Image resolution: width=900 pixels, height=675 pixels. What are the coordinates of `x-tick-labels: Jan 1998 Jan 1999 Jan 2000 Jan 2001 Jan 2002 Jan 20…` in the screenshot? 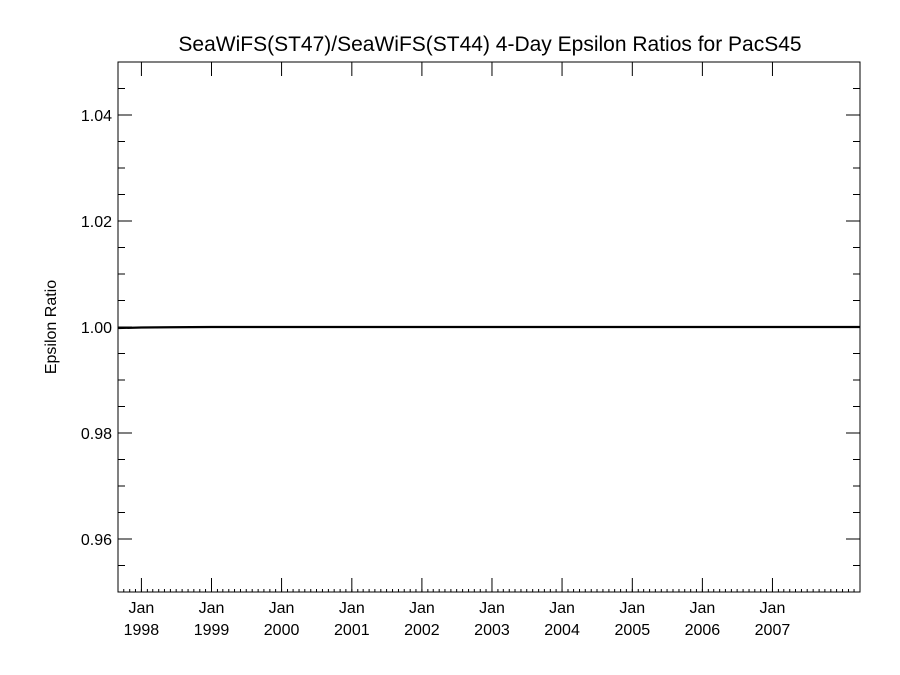 It's located at (457, 619).